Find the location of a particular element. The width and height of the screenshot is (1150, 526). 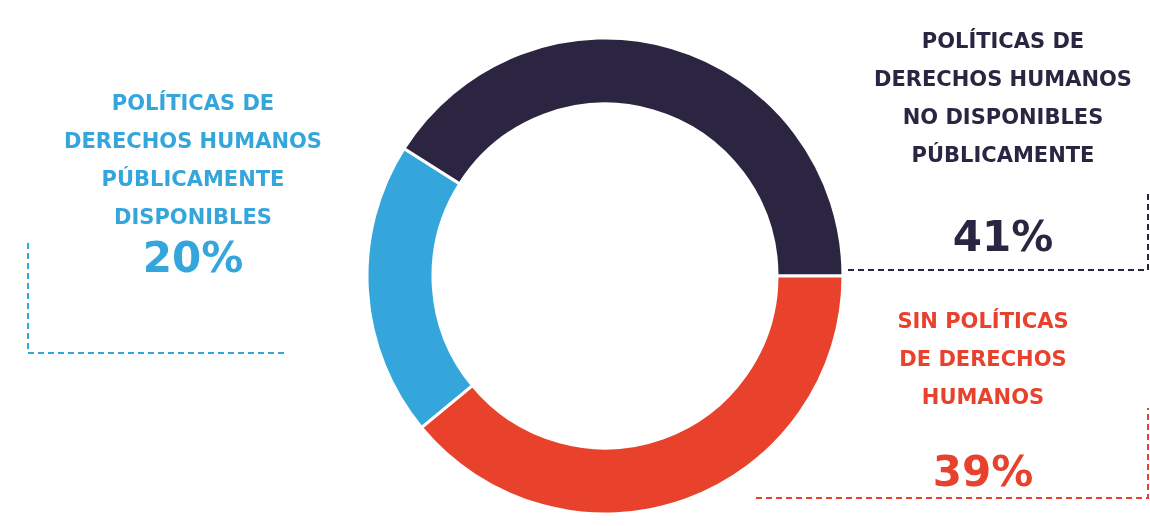

slice-label: SIN POLÍTICAS DE DERECHOS HUMANOS is located at coordinates (983, 358).